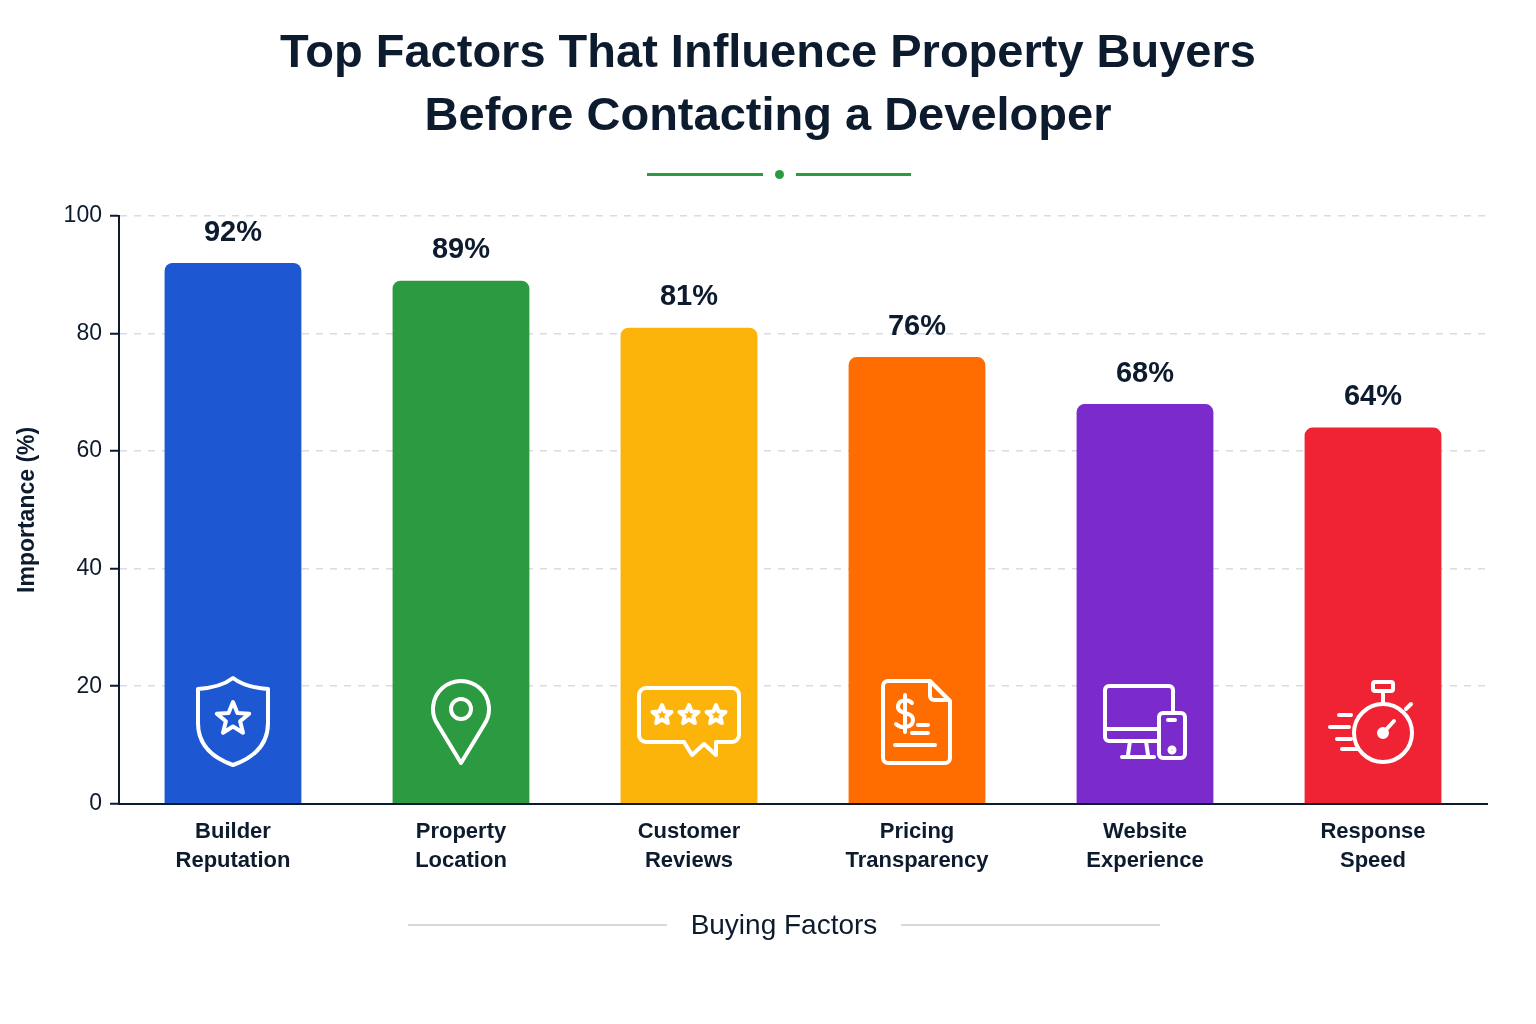  Describe the element at coordinates (689, 845) in the screenshot. I see `x-tick-label: Customer Reviews` at that location.